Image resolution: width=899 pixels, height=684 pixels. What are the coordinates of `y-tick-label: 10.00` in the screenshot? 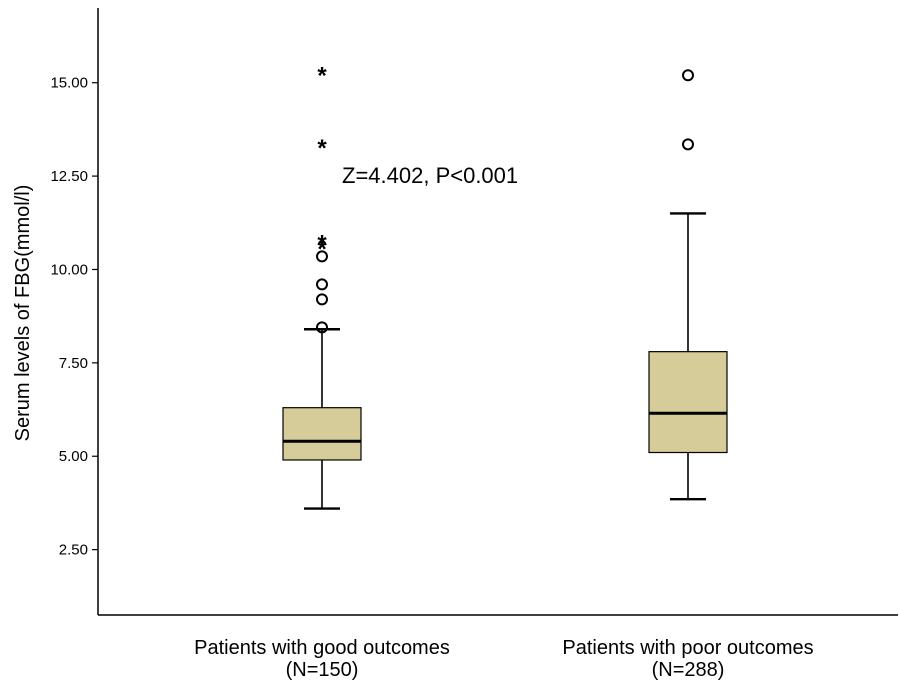 It's located at (69, 269).